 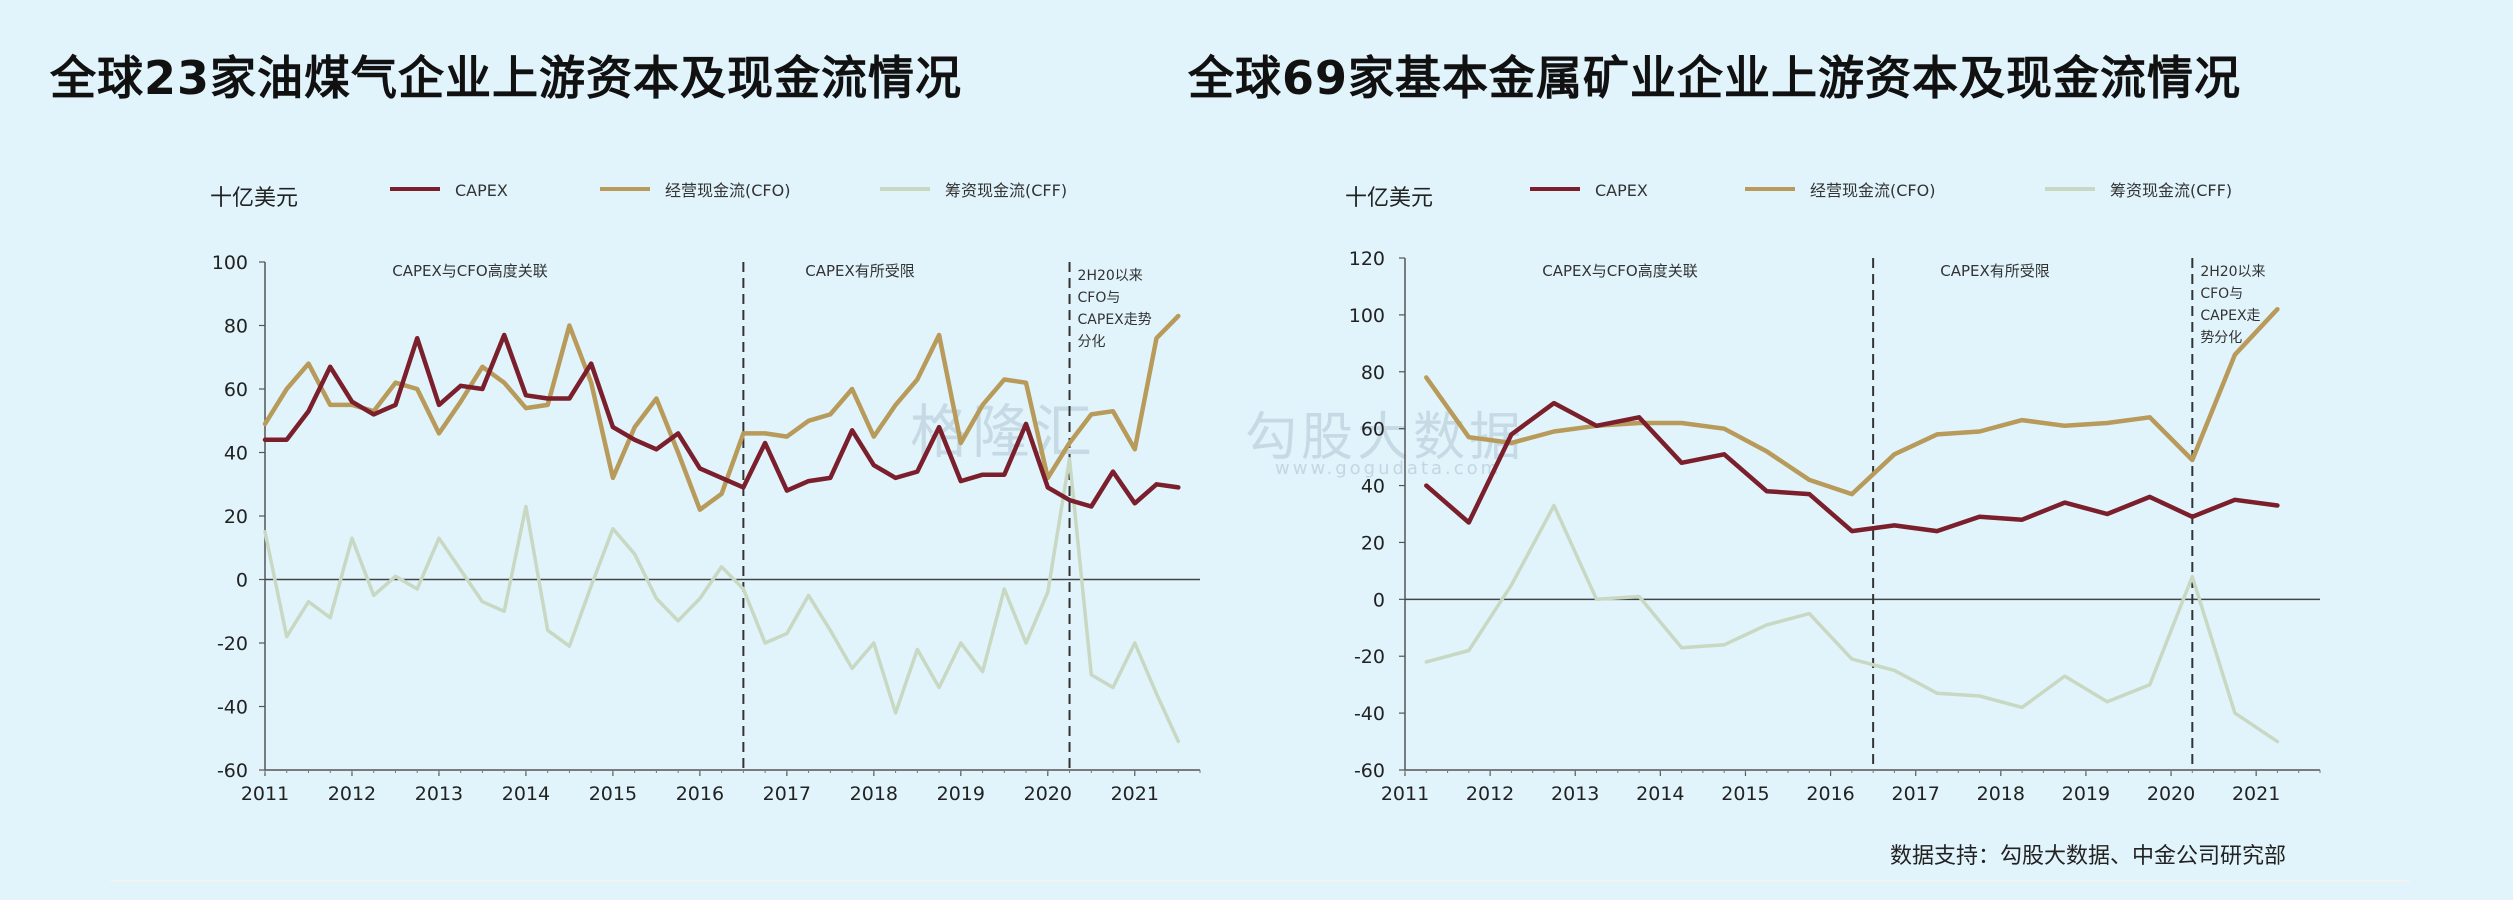 I want to click on annotation-period-3-line: 势分化, so click(x=2221, y=338).